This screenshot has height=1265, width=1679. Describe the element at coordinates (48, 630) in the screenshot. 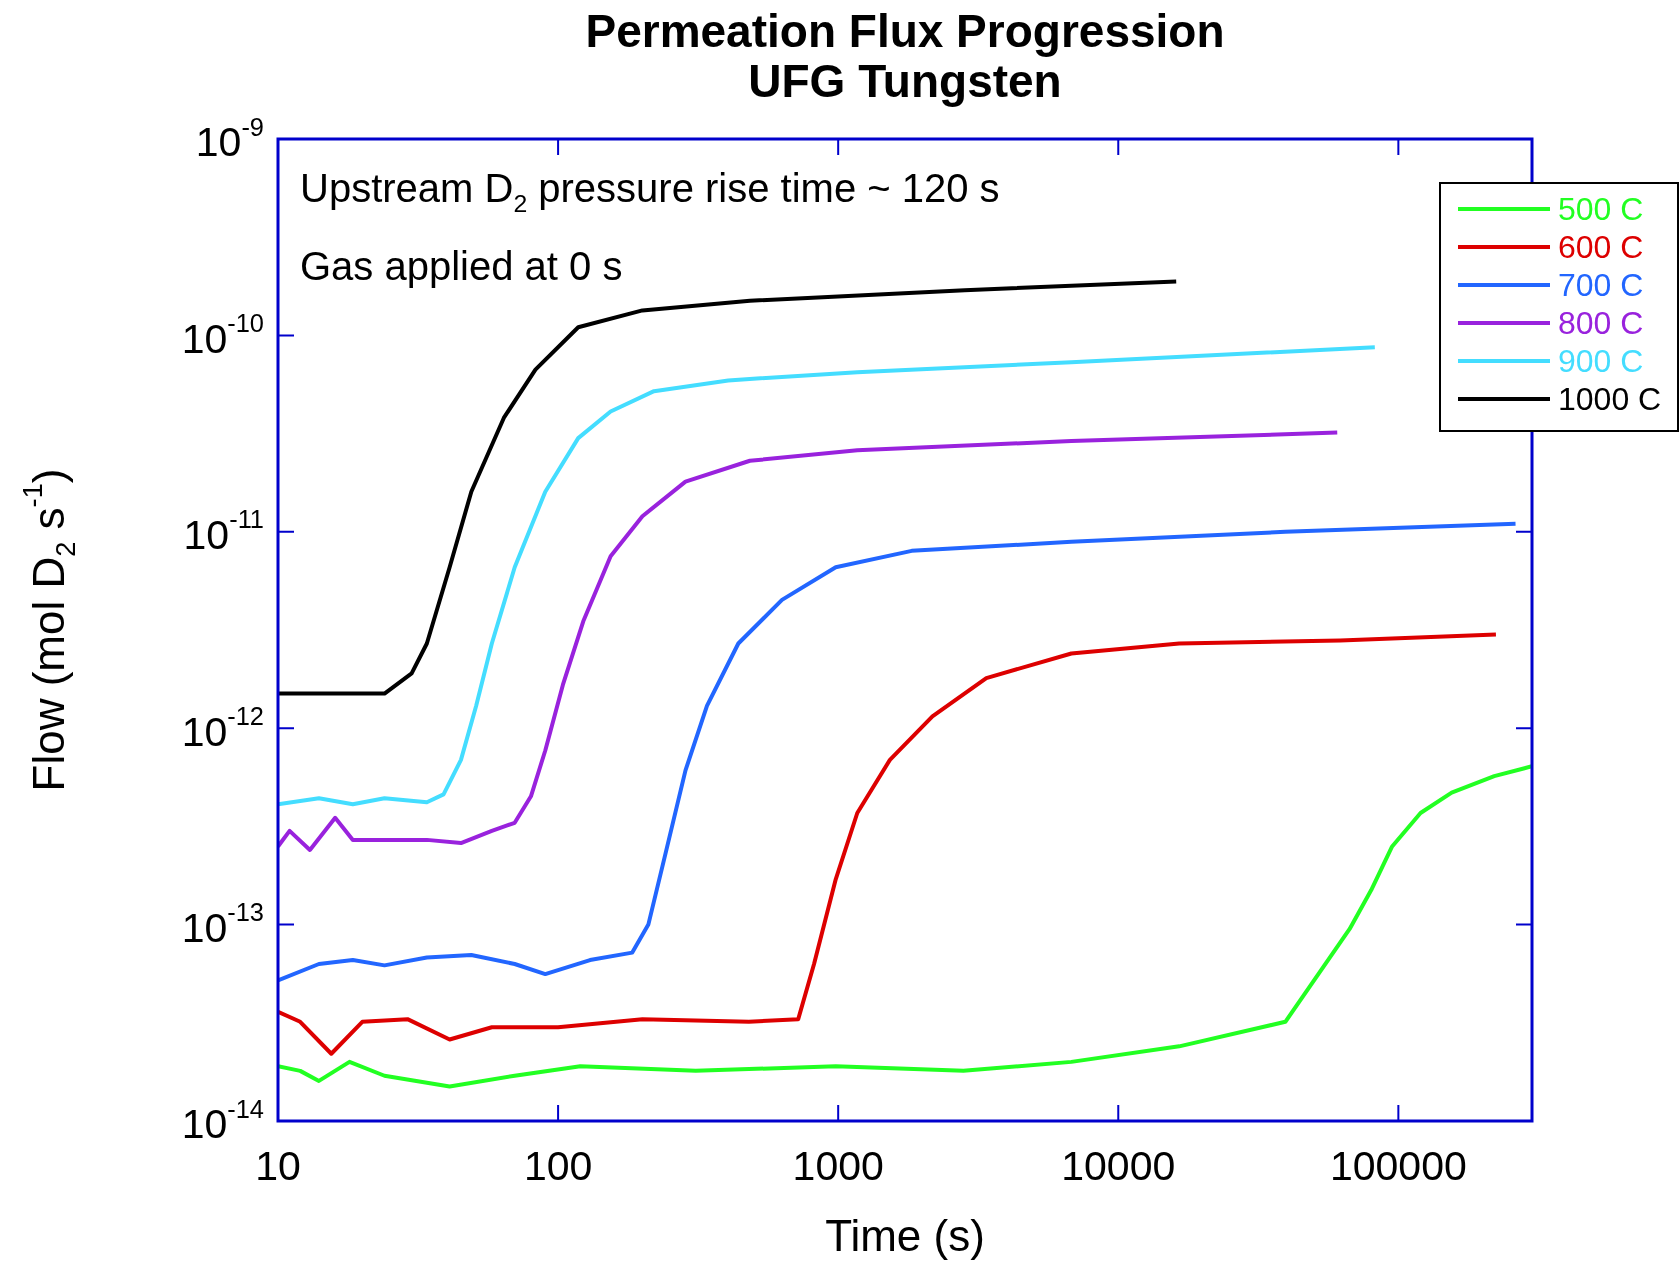

I see `y-axis-title: Flow (mol D2 s-1)` at that location.